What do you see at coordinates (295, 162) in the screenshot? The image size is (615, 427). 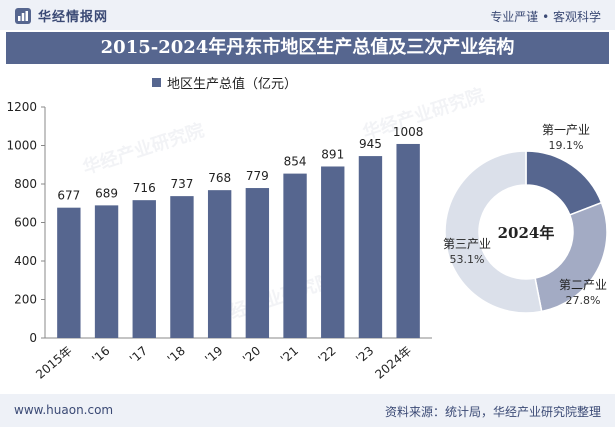 I see `bar-value-label: 854` at bounding box center [295, 162].